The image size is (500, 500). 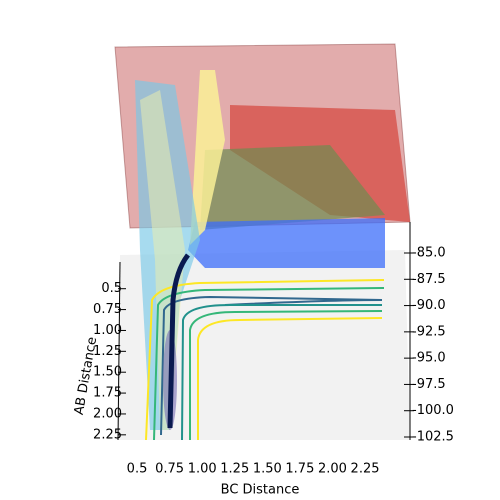 I want to click on trajectory, so click(x=179, y=341).